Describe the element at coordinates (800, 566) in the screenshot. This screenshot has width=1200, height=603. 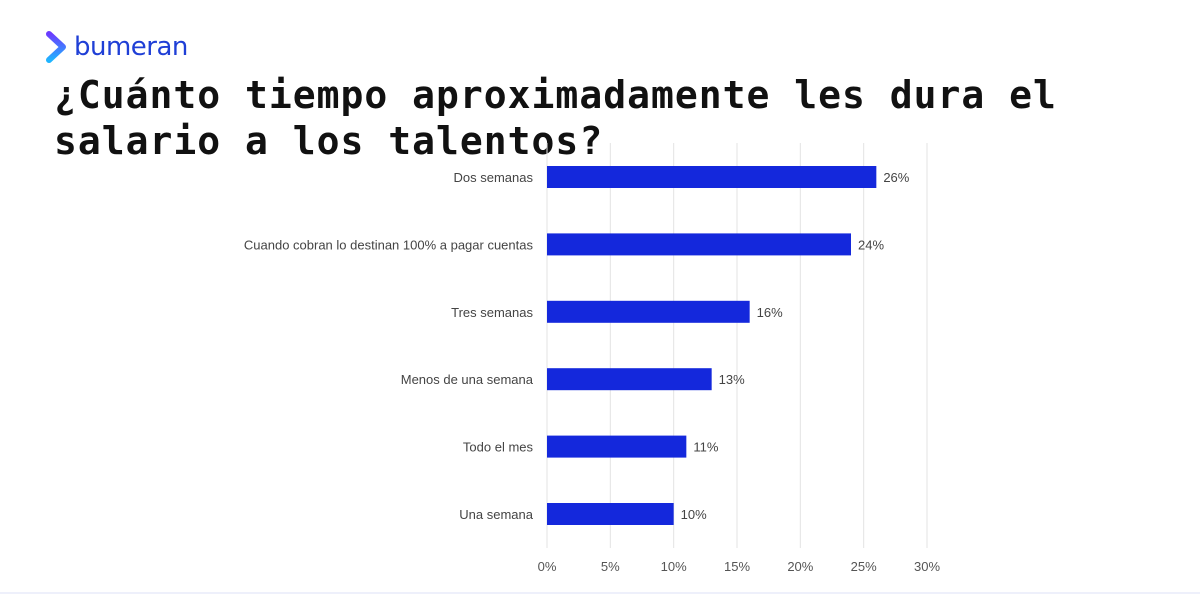
I see `x-tick-label: 20%` at that location.